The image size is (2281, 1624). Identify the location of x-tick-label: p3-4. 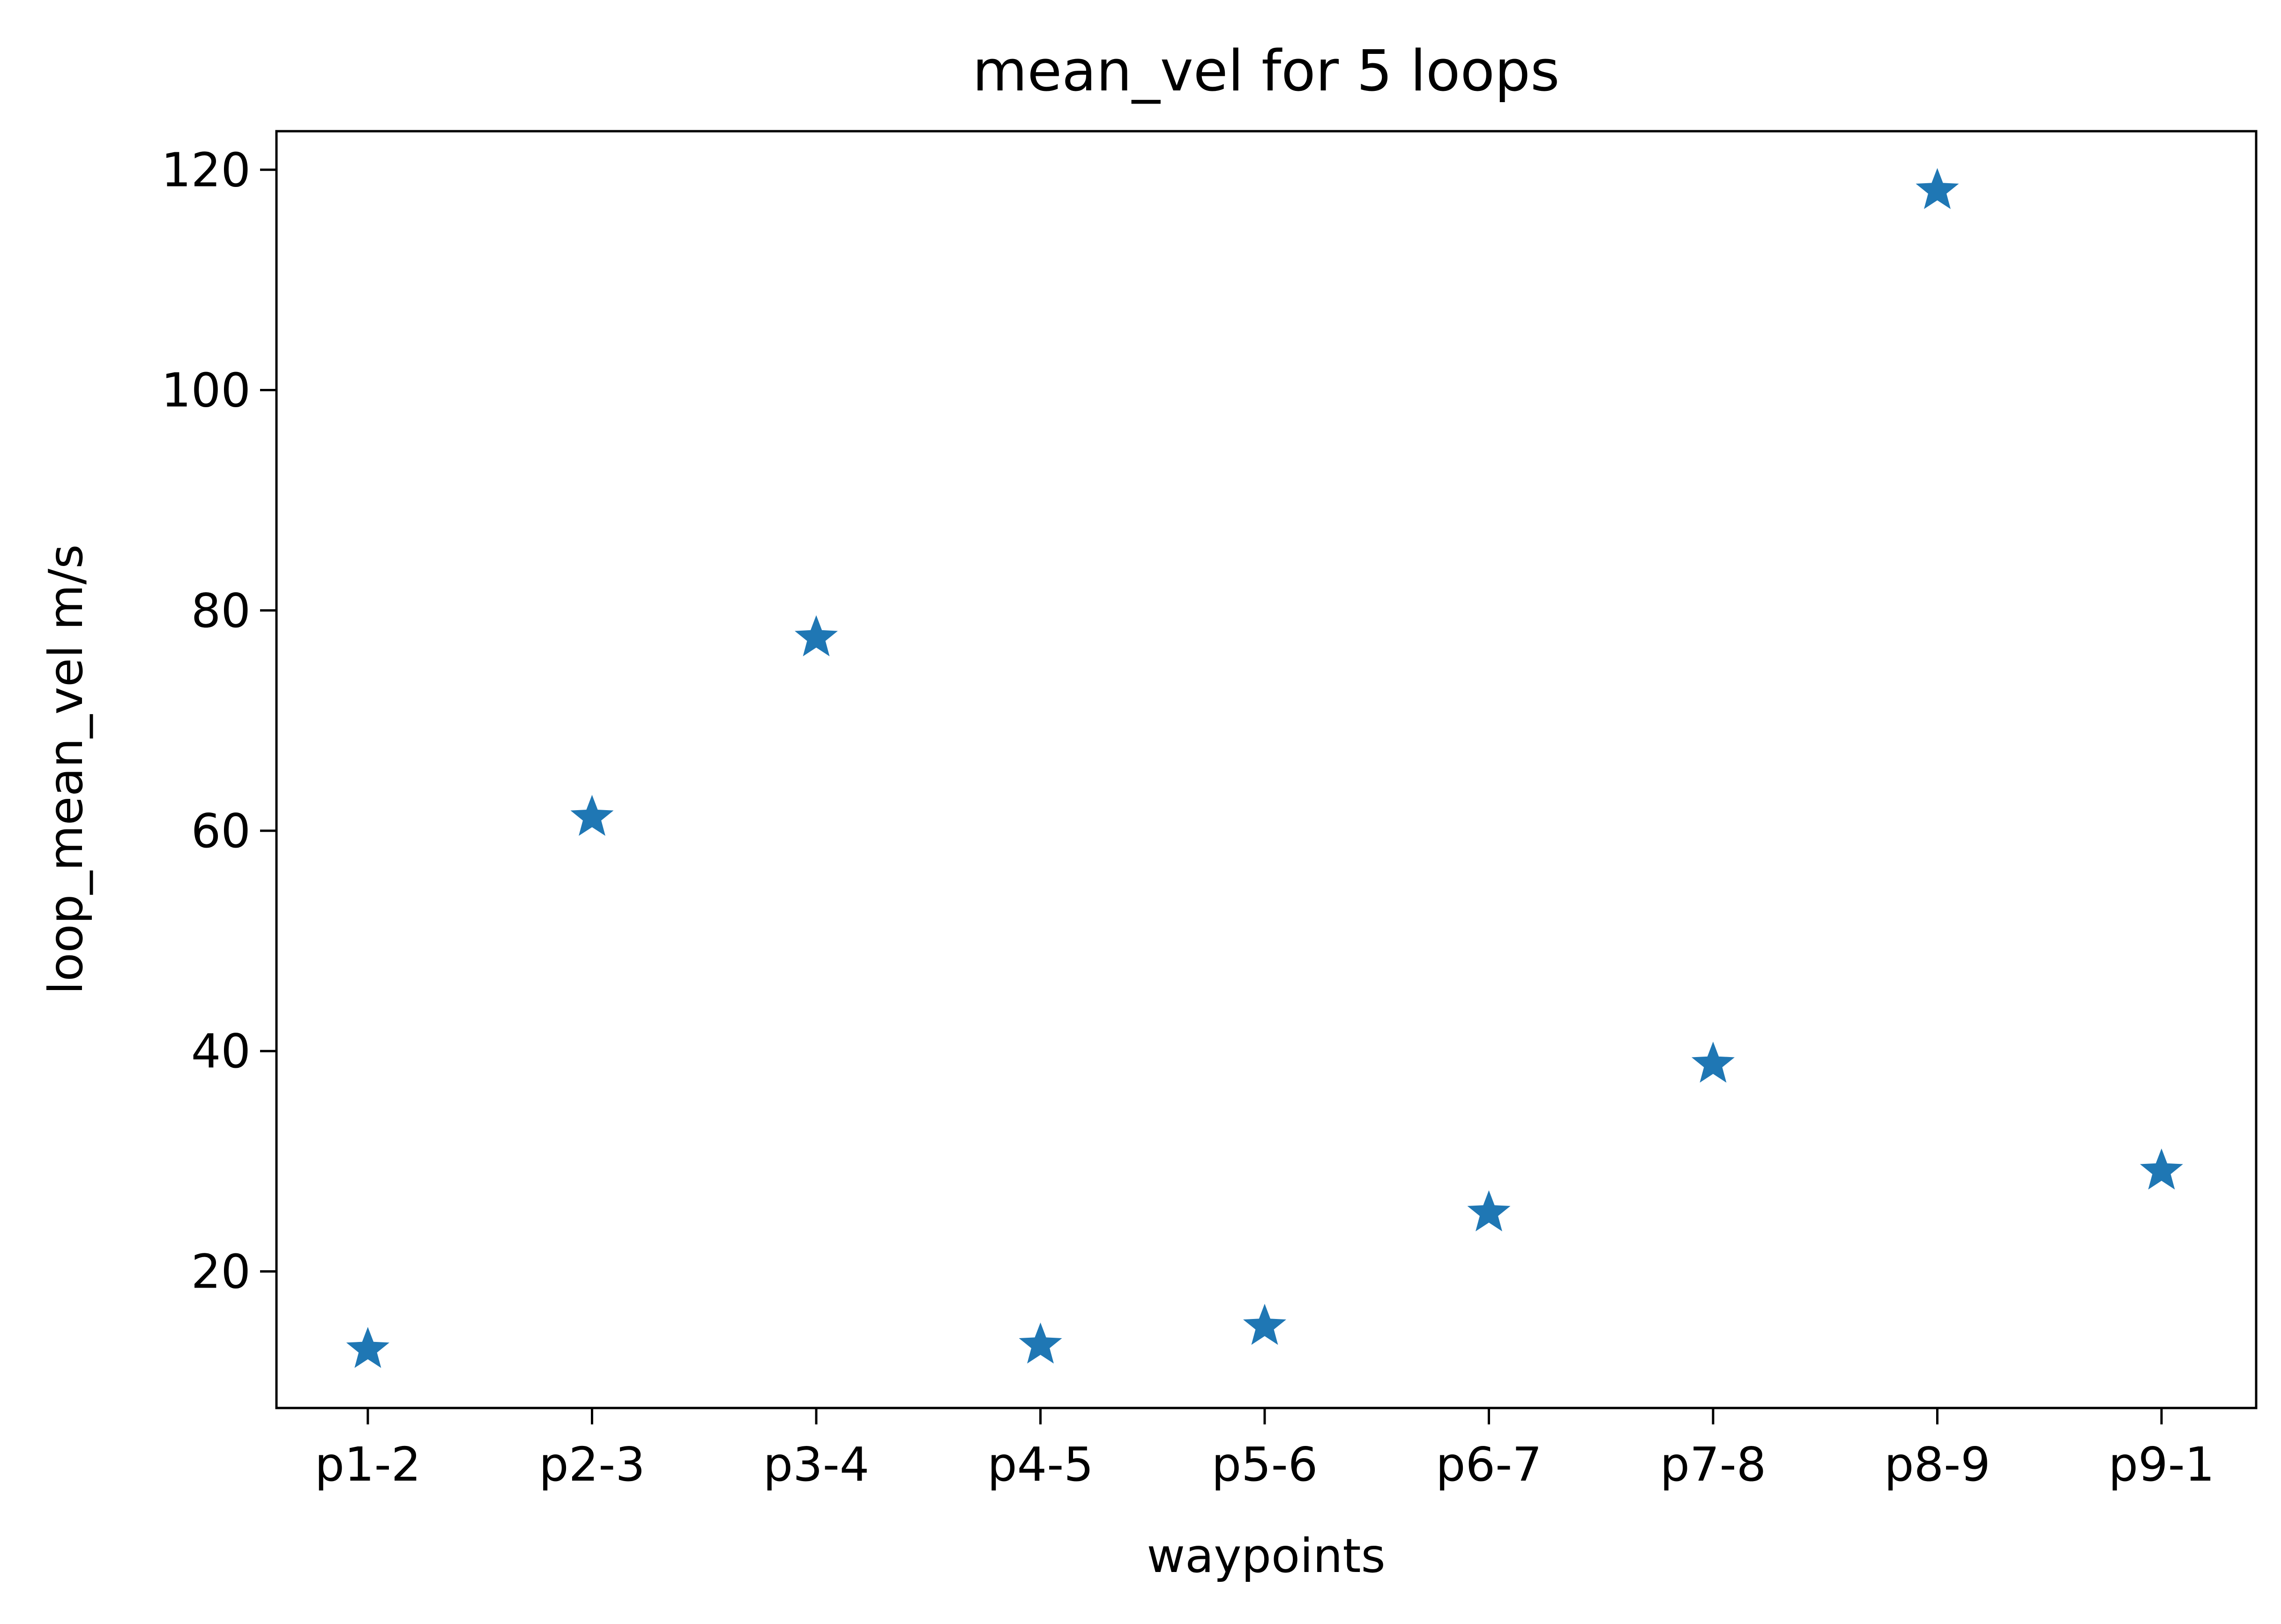
(816, 1464).